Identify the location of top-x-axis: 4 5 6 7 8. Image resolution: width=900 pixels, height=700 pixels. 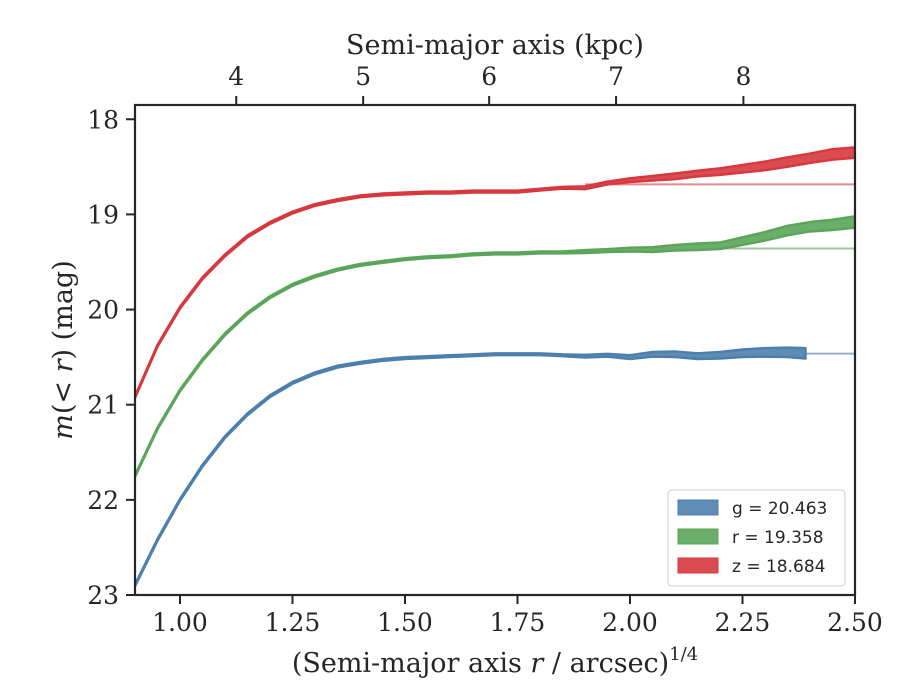
(489, 83).